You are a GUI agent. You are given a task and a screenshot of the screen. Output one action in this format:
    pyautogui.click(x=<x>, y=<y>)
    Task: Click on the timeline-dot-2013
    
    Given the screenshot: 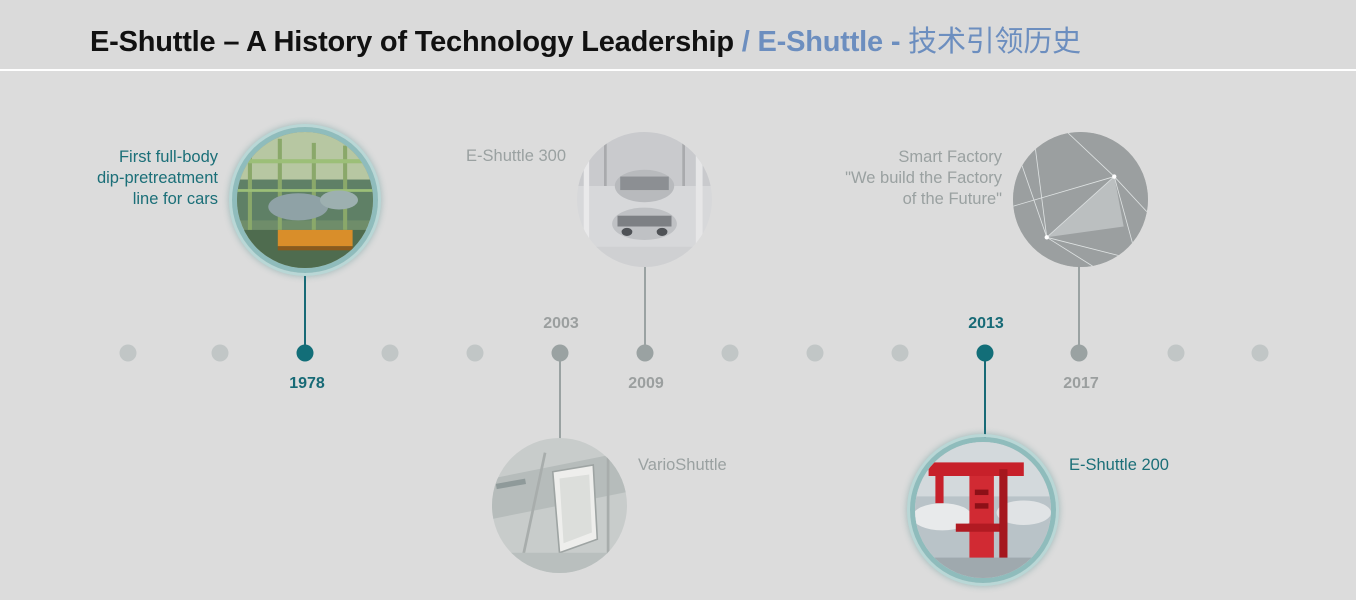 What is the action you would take?
    pyautogui.click(x=985, y=353)
    